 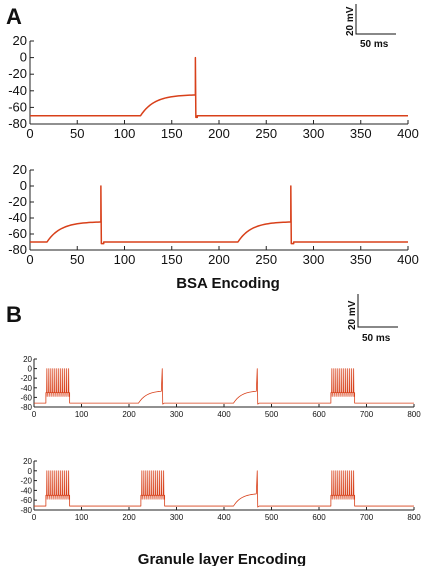 What do you see at coordinates (14, 16) in the screenshot?
I see `panel-a-label: A` at bounding box center [14, 16].